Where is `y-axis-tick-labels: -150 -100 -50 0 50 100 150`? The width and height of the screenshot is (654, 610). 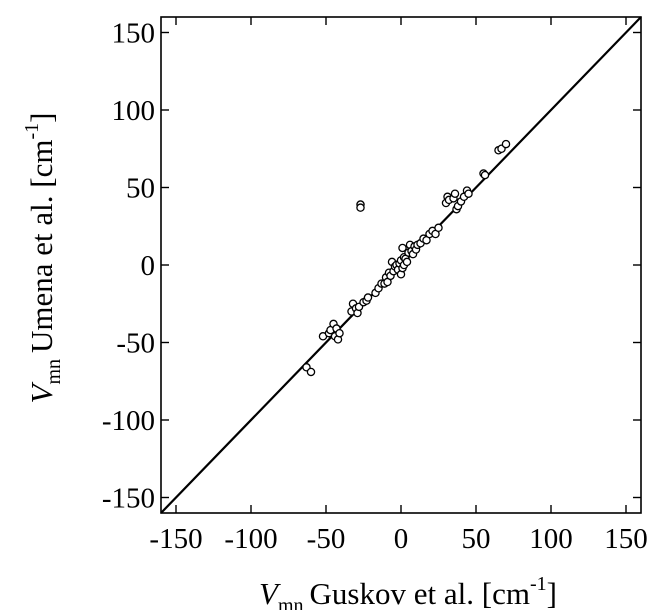 y-axis-tick-labels: -150 -100 -50 0 50 100 150 is located at coordinates (128, 266).